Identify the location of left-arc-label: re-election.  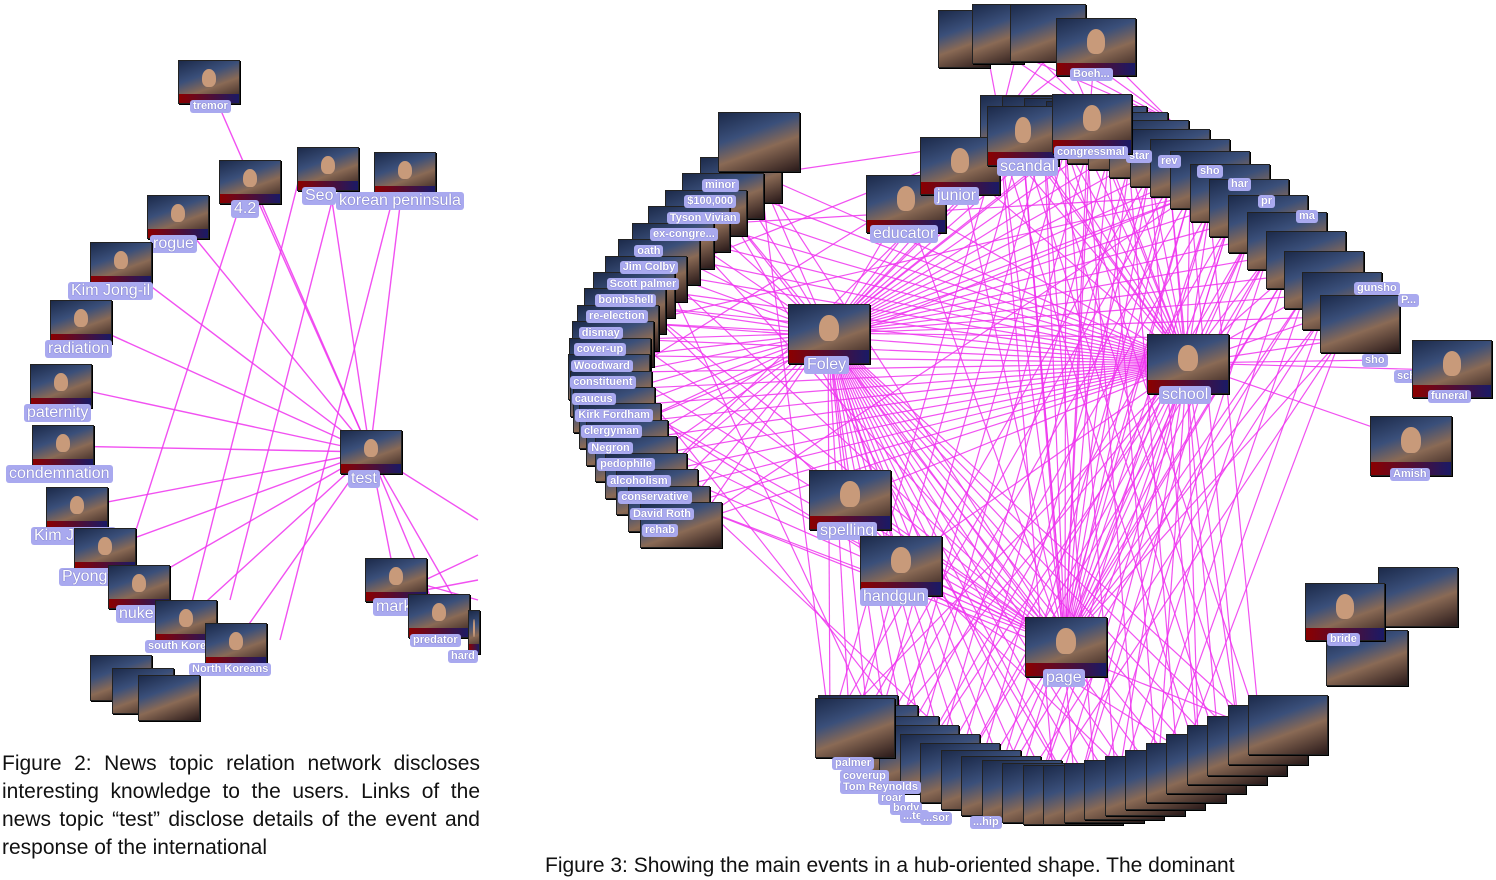
(617, 317).